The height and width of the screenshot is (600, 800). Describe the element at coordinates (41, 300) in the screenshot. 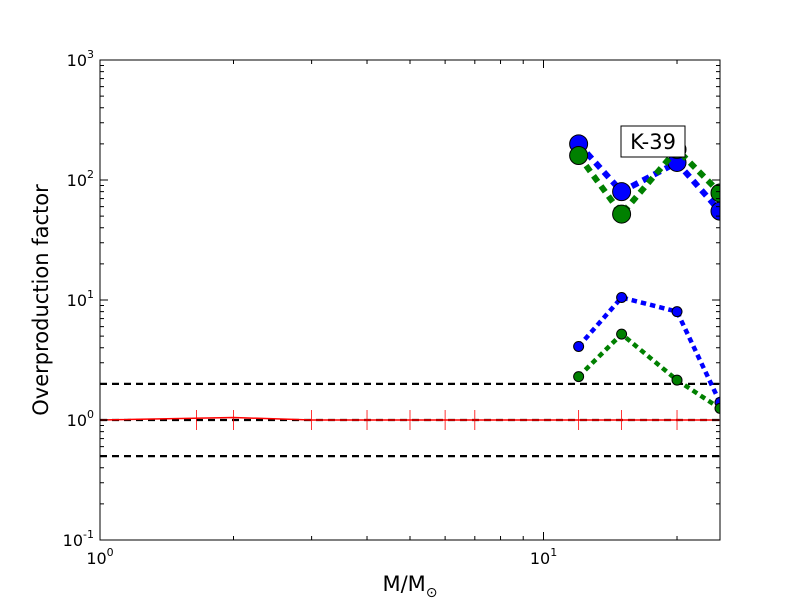

I see `y-axis-label: Overproduction factor` at that location.